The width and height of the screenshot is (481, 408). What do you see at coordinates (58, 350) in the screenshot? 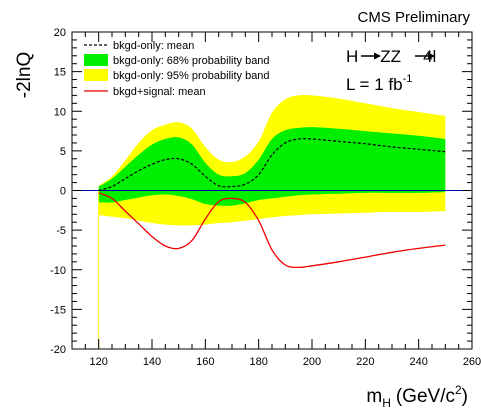
I see `y-tick-label: -20` at bounding box center [58, 350].